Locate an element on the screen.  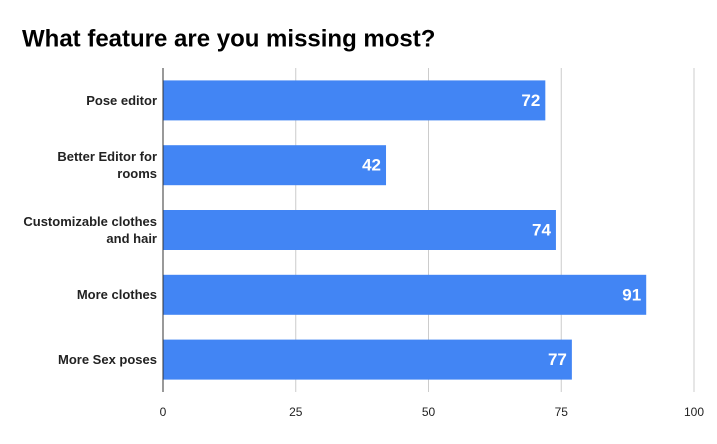
chart-title: What feature are you missing most? is located at coordinates (228, 38).